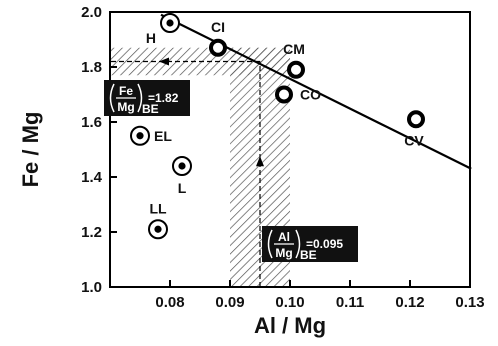  I want to click on y-tick-label: 1.0, so click(91, 287).